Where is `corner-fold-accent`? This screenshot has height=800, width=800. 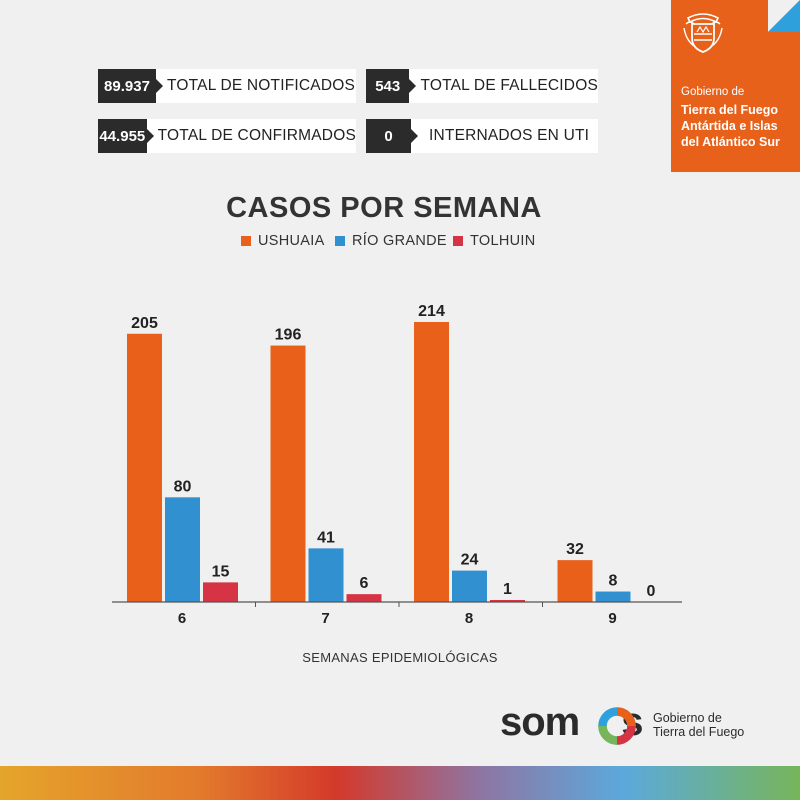
corner-fold-accent is located at coordinates (784, 16).